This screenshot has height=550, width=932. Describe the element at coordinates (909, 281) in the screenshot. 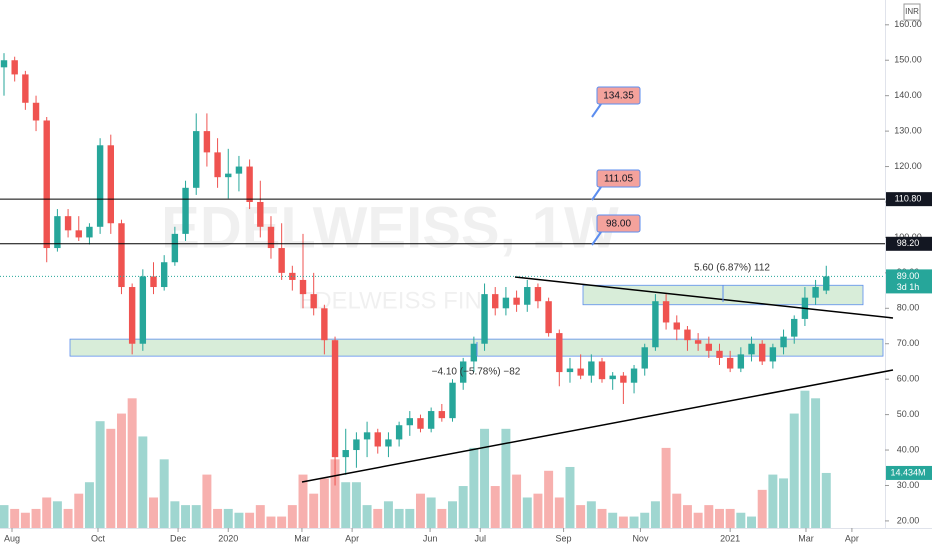

I see `last-price-box` at that location.